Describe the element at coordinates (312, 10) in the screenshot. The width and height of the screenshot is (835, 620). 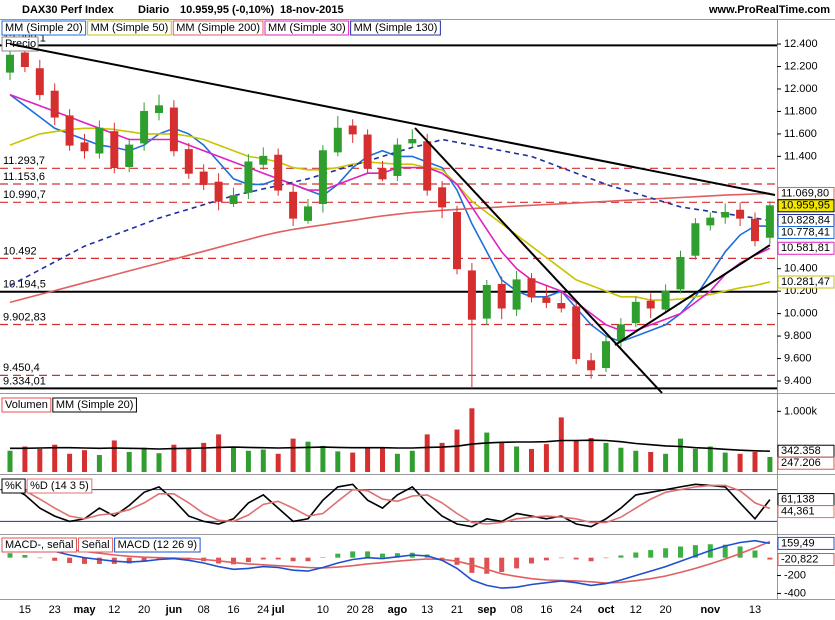
I see `date: 18-nov-2015` at that location.